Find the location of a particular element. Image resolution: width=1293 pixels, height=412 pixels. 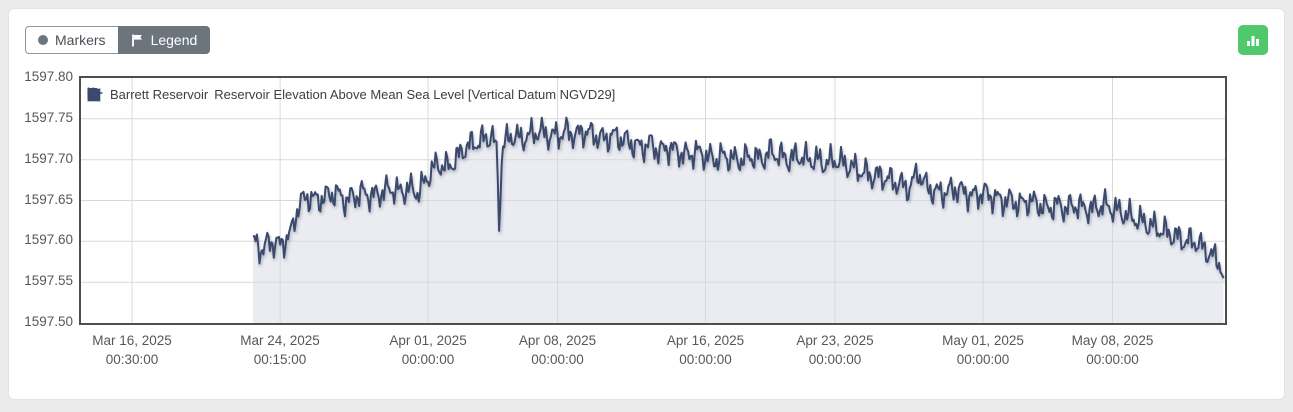

x-axis-tick: Apr 08, 2025 00:00:00 is located at coordinates (557, 350).